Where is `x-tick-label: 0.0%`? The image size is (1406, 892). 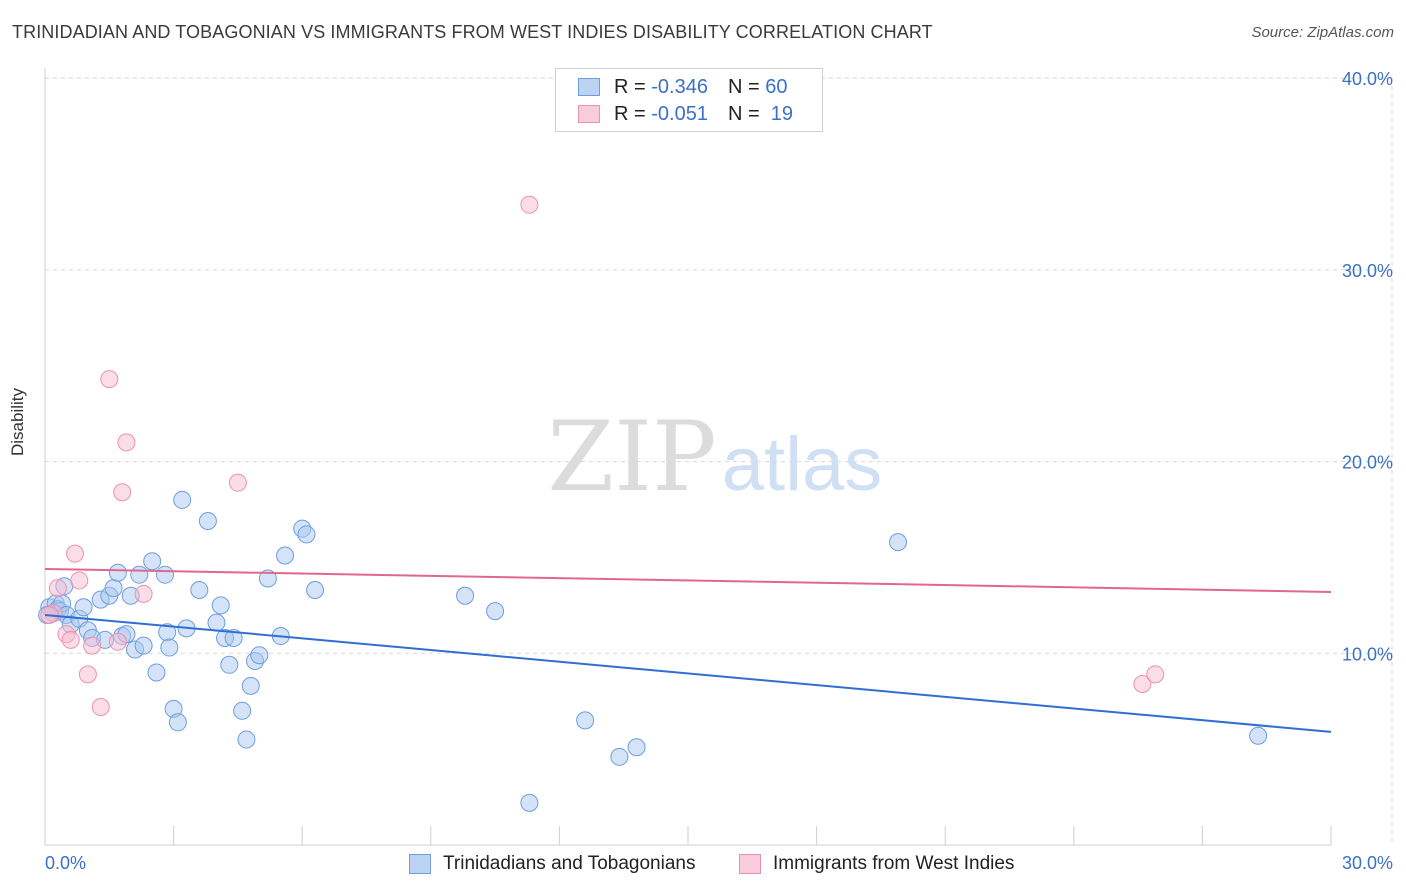
x-tick-label: 0.0% is located at coordinates (65, 863).